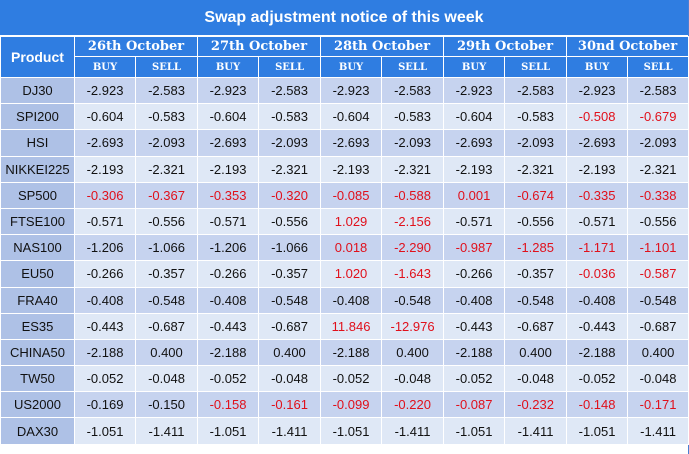 The width and height of the screenshot is (689, 454). Describe the element at coordinates (166, 195) in the screenshot. I see `sell-value: -0.367` at that location.